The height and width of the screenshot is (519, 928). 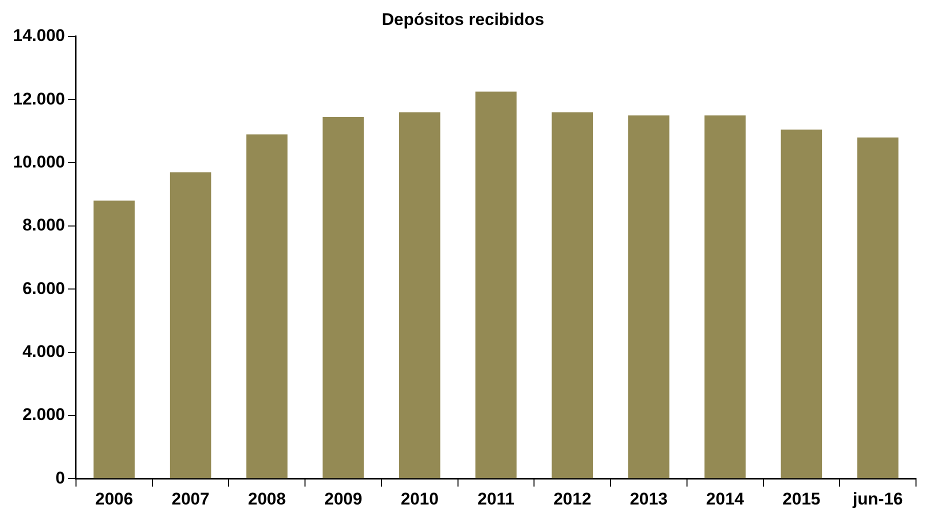 What do you see at coordinates (60, 478) in the screenshot?
I see `y-tick-label: 0` at bounding box center [60, 478].